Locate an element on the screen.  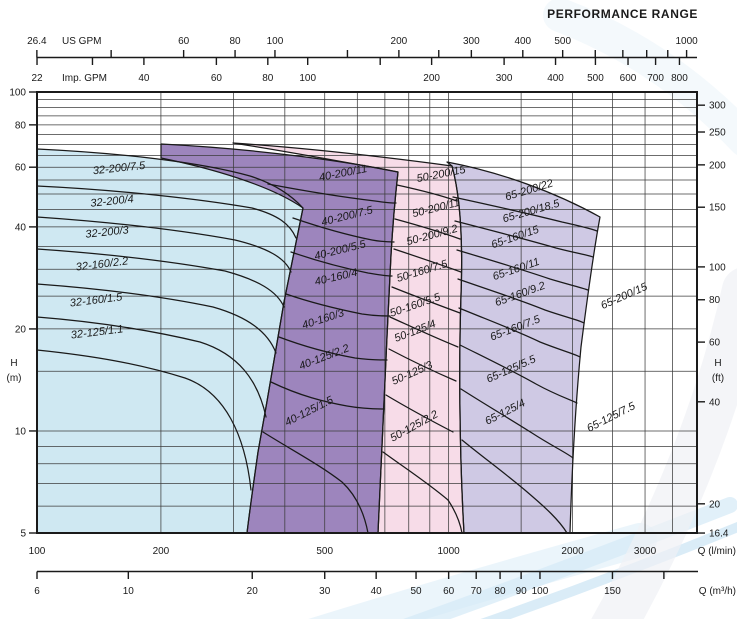
pump-label: 65-125/7.5 is located at coordinates (611, 417).